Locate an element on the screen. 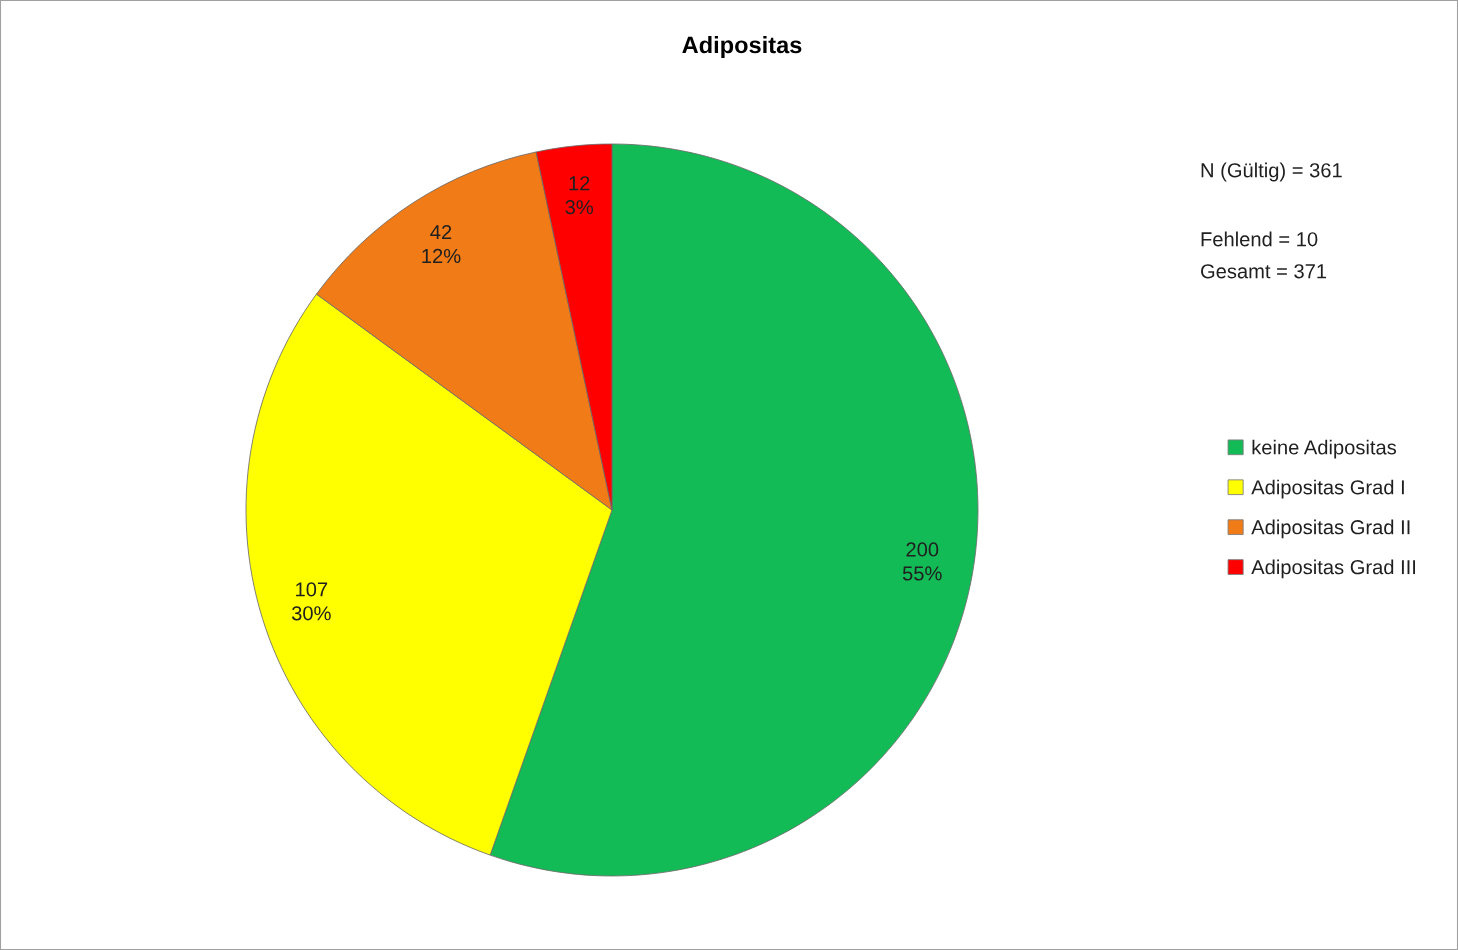 The image size is (1458, 950). legend-label: Adipositas Grad II is located at coordinates (1330, 529).